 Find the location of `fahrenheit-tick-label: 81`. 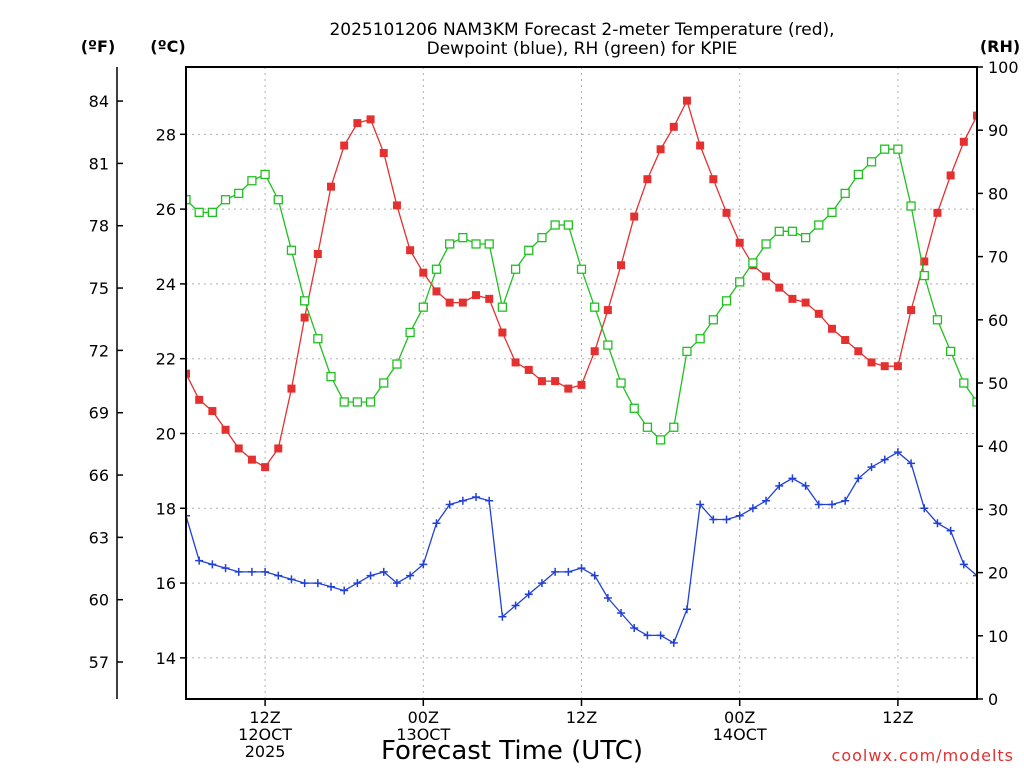

fahrenheit-tick-label: 81 is located at coordinates (99, 163).